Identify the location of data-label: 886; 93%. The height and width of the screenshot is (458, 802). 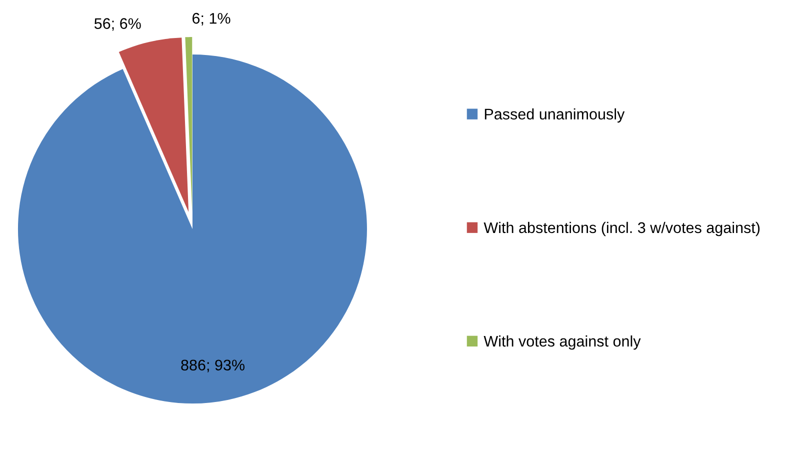
(213, 366).